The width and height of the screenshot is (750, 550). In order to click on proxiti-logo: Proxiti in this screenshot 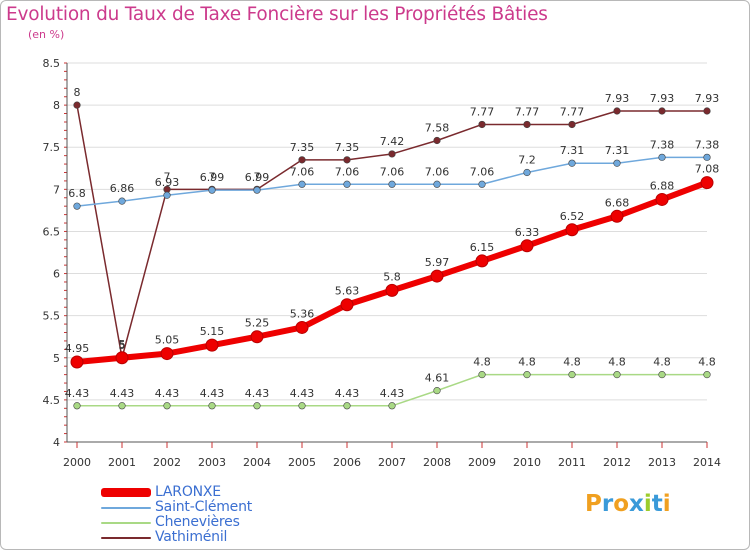, I will do `click(628, 504)`.